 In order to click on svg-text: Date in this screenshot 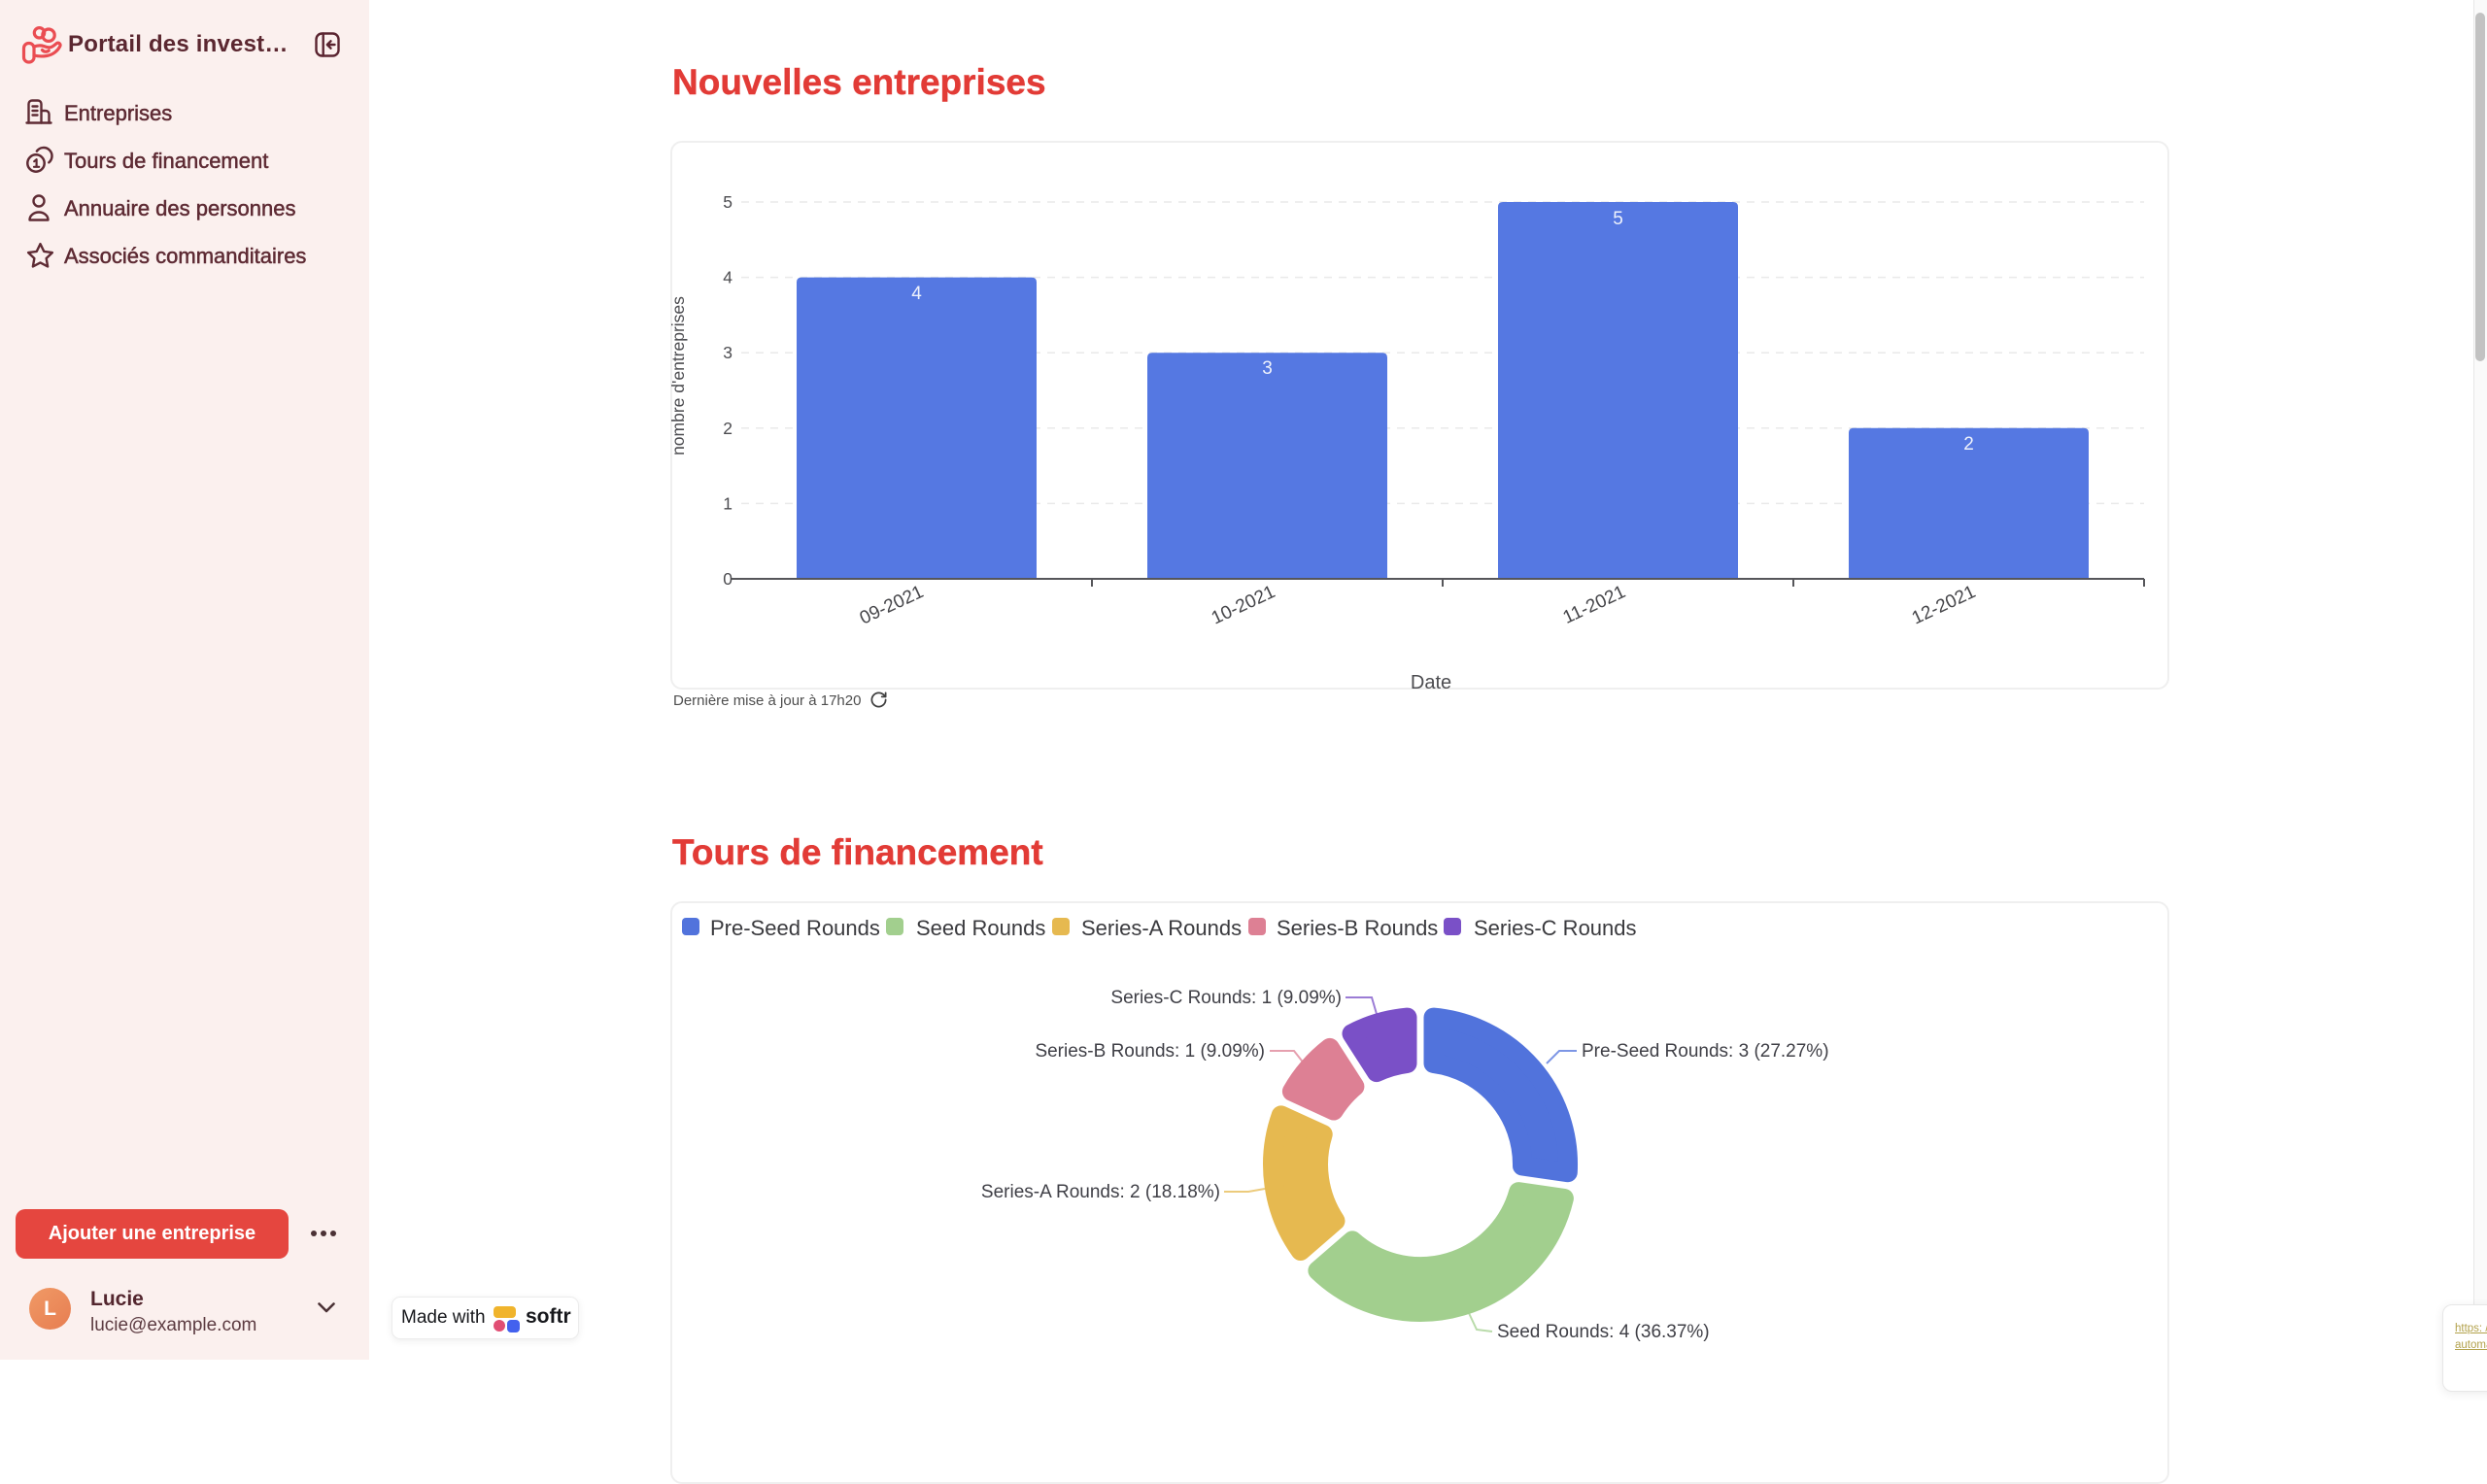, I will do `click(1431, 683)`.